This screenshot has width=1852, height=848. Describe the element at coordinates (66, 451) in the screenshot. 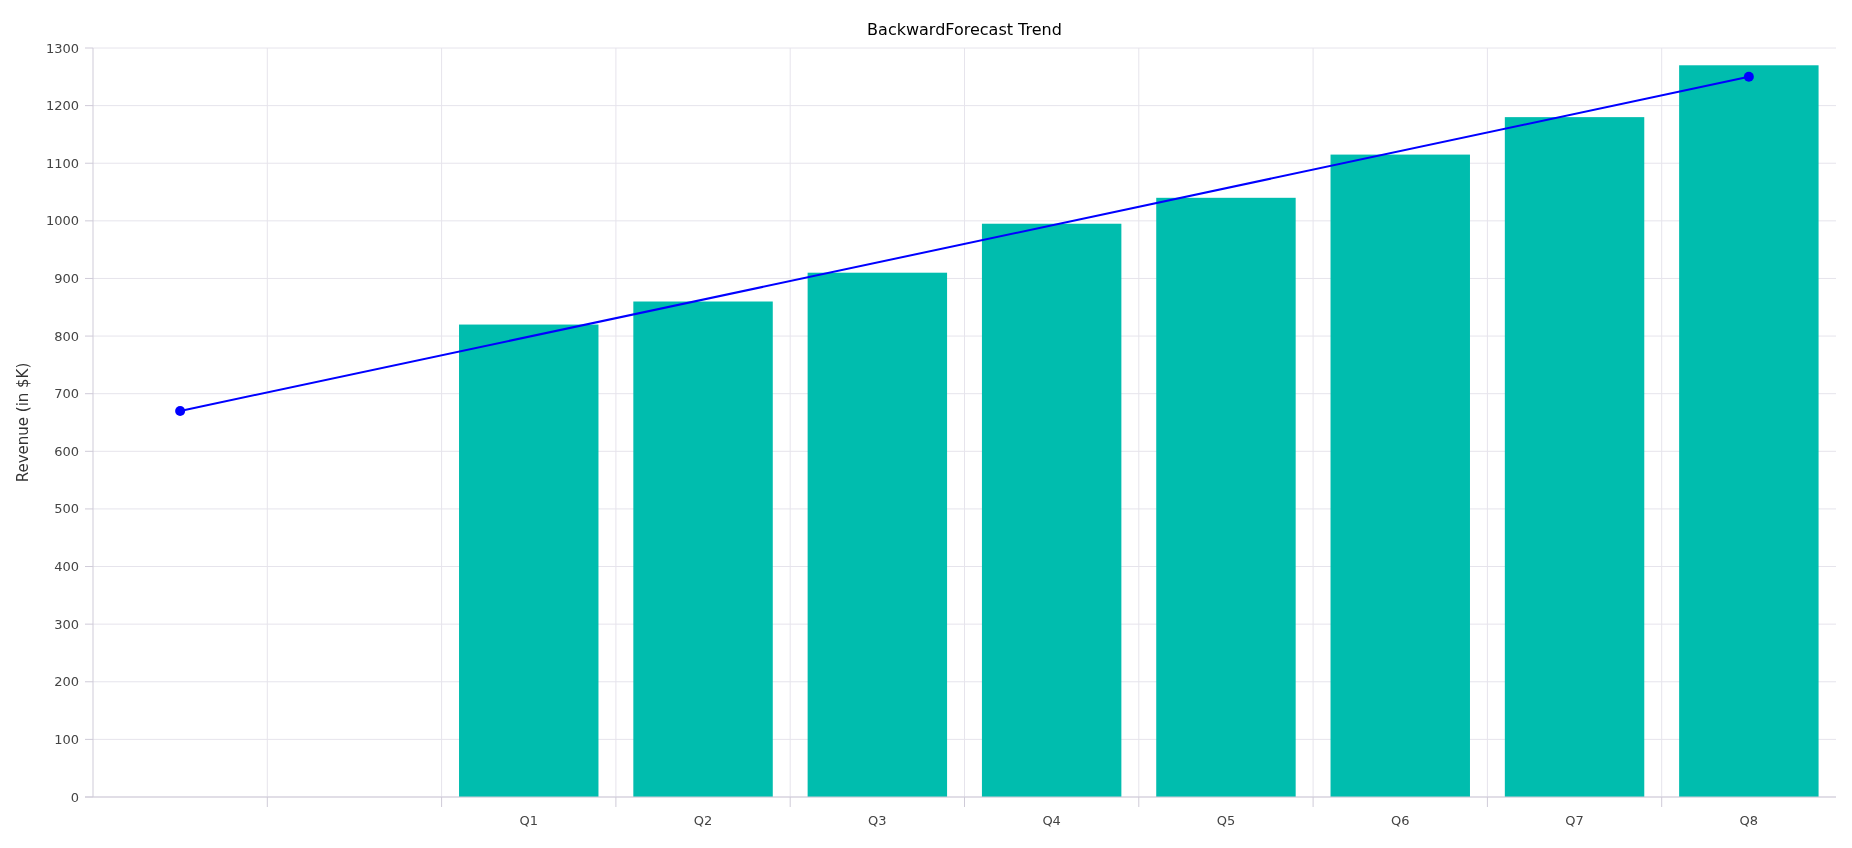

I see `y-tick-label: 600` at that location.